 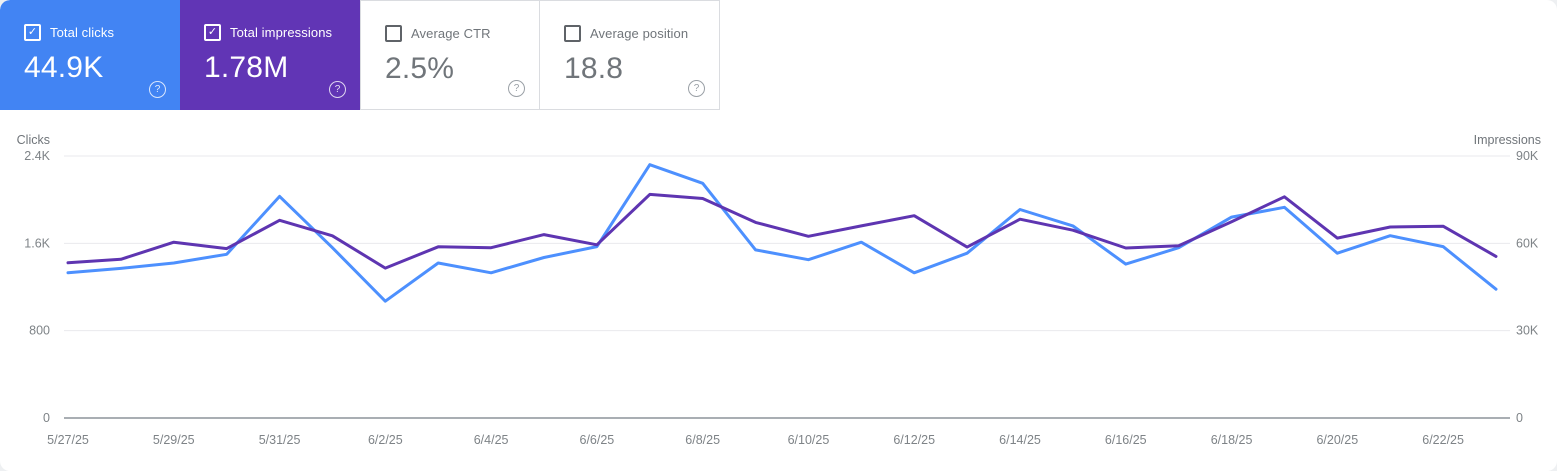 I want to click on metric-card-total-clicks: Total clicks 44.9K ?, so click(x=90, y=55).